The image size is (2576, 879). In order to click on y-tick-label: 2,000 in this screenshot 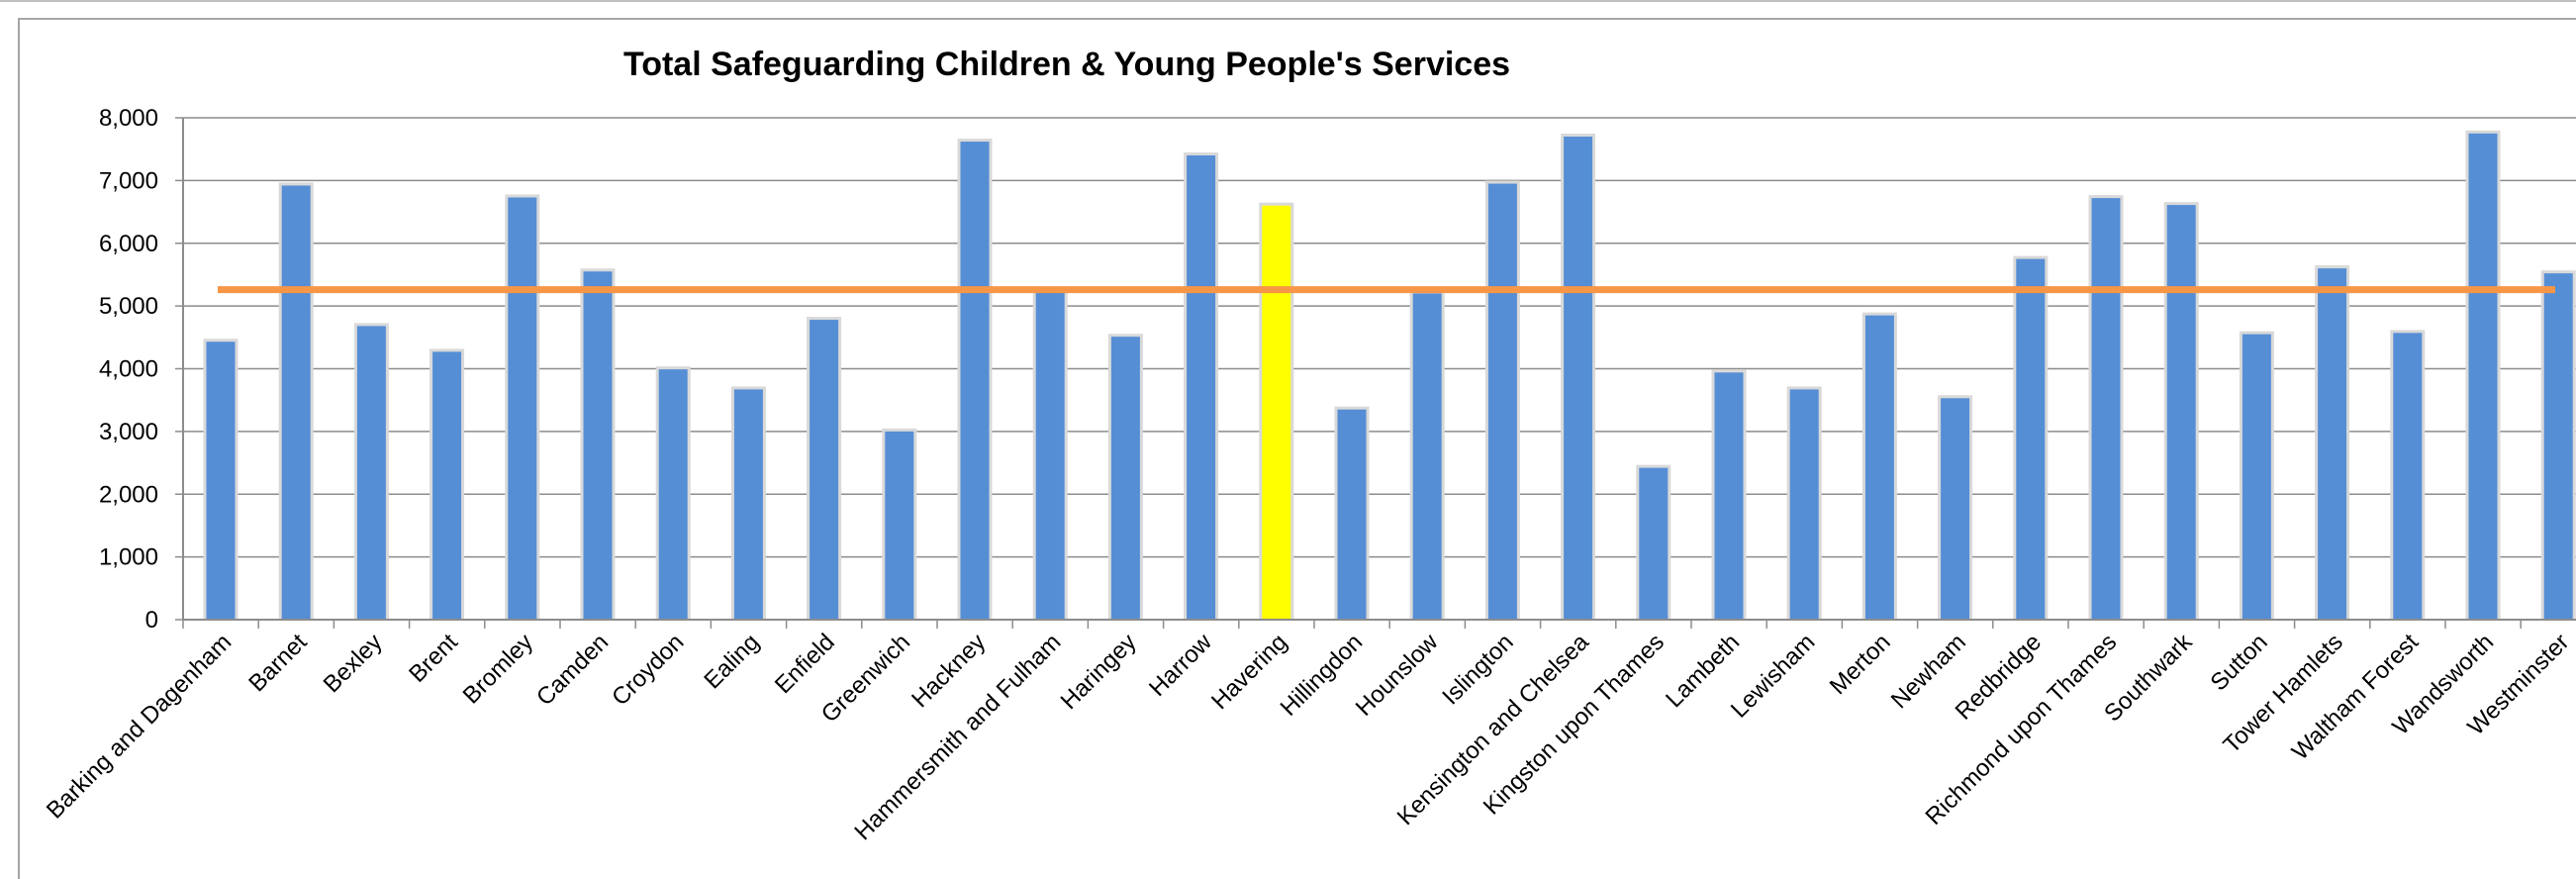, I will do `click(128, 494)`.